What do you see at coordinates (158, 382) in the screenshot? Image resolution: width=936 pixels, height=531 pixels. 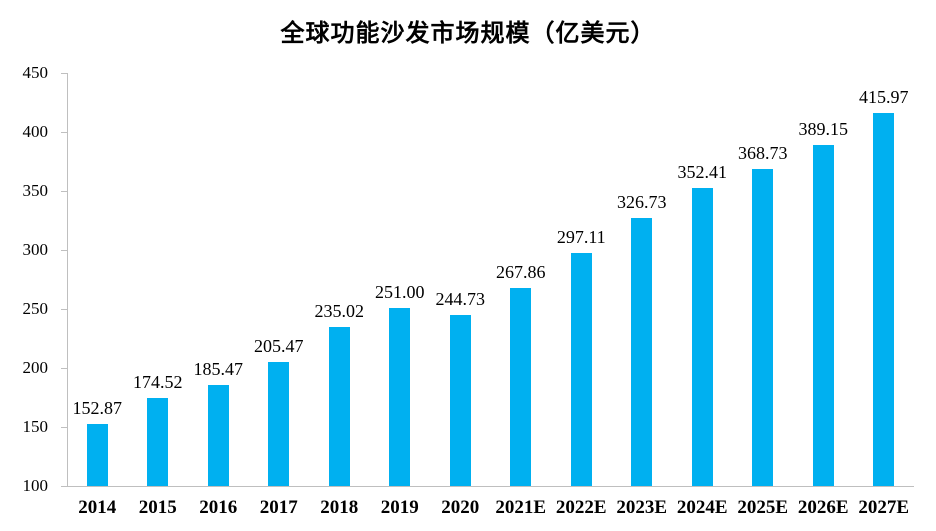 I see `bar-value-label-2015: 174.52` at bounding box center [158, 382].